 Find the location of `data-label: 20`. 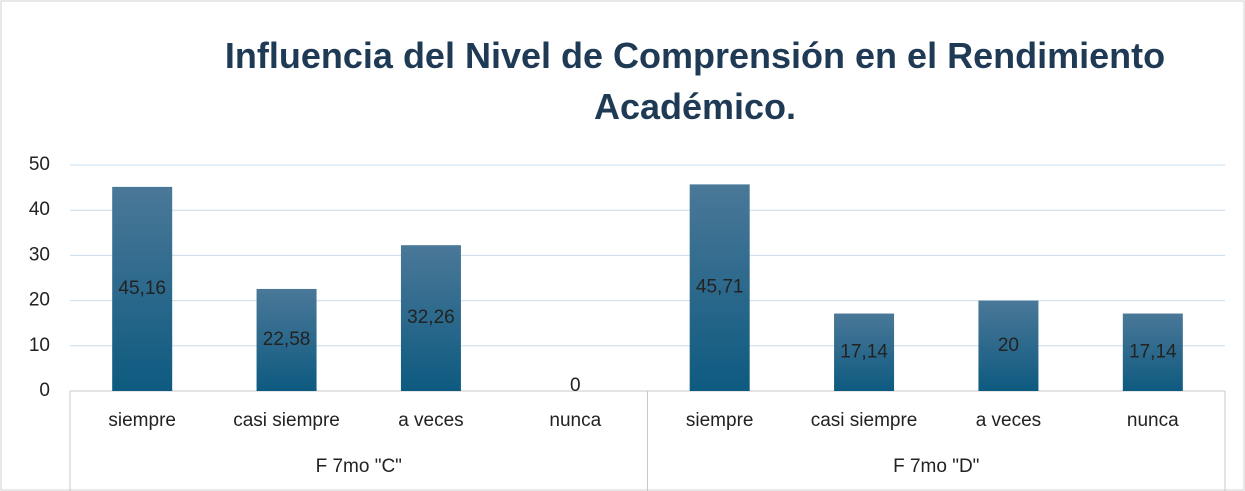

data-label: 20 is located at coordinates (1008, 345).